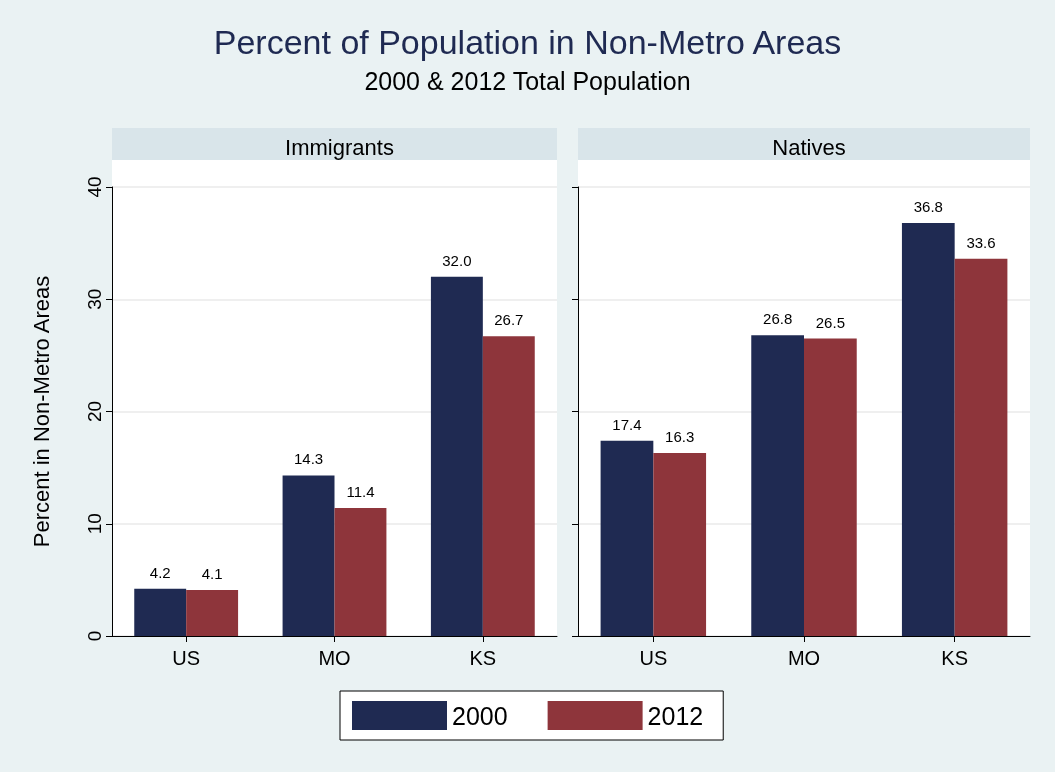  What do you see at coordinates (94, 411) in the screenshot?
I see `y-tick-label: 20` at bounding box center [94, 411].